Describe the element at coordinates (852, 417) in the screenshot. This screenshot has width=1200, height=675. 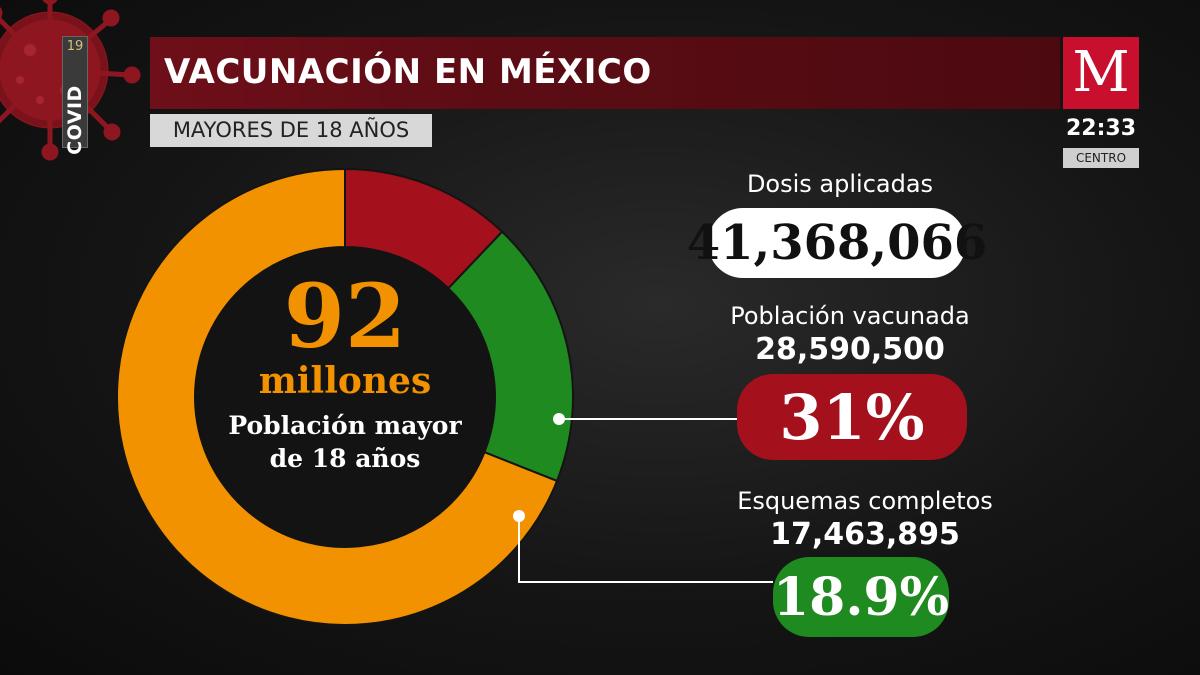
I see `vaccinated-percent: 31%` at that location.